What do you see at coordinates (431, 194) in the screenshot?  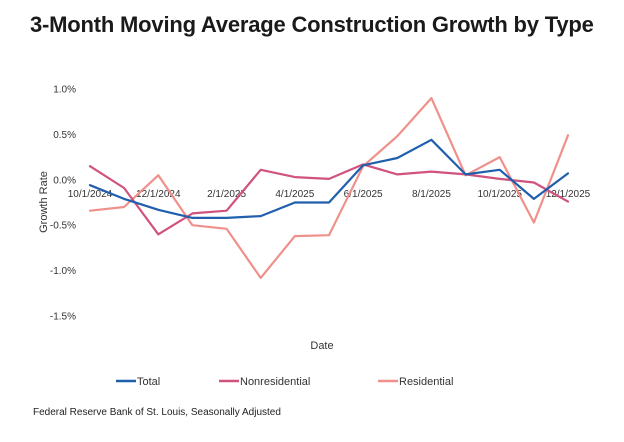 I see `x-tick-label: 8/1/2025` at bounding box center [431, 194].